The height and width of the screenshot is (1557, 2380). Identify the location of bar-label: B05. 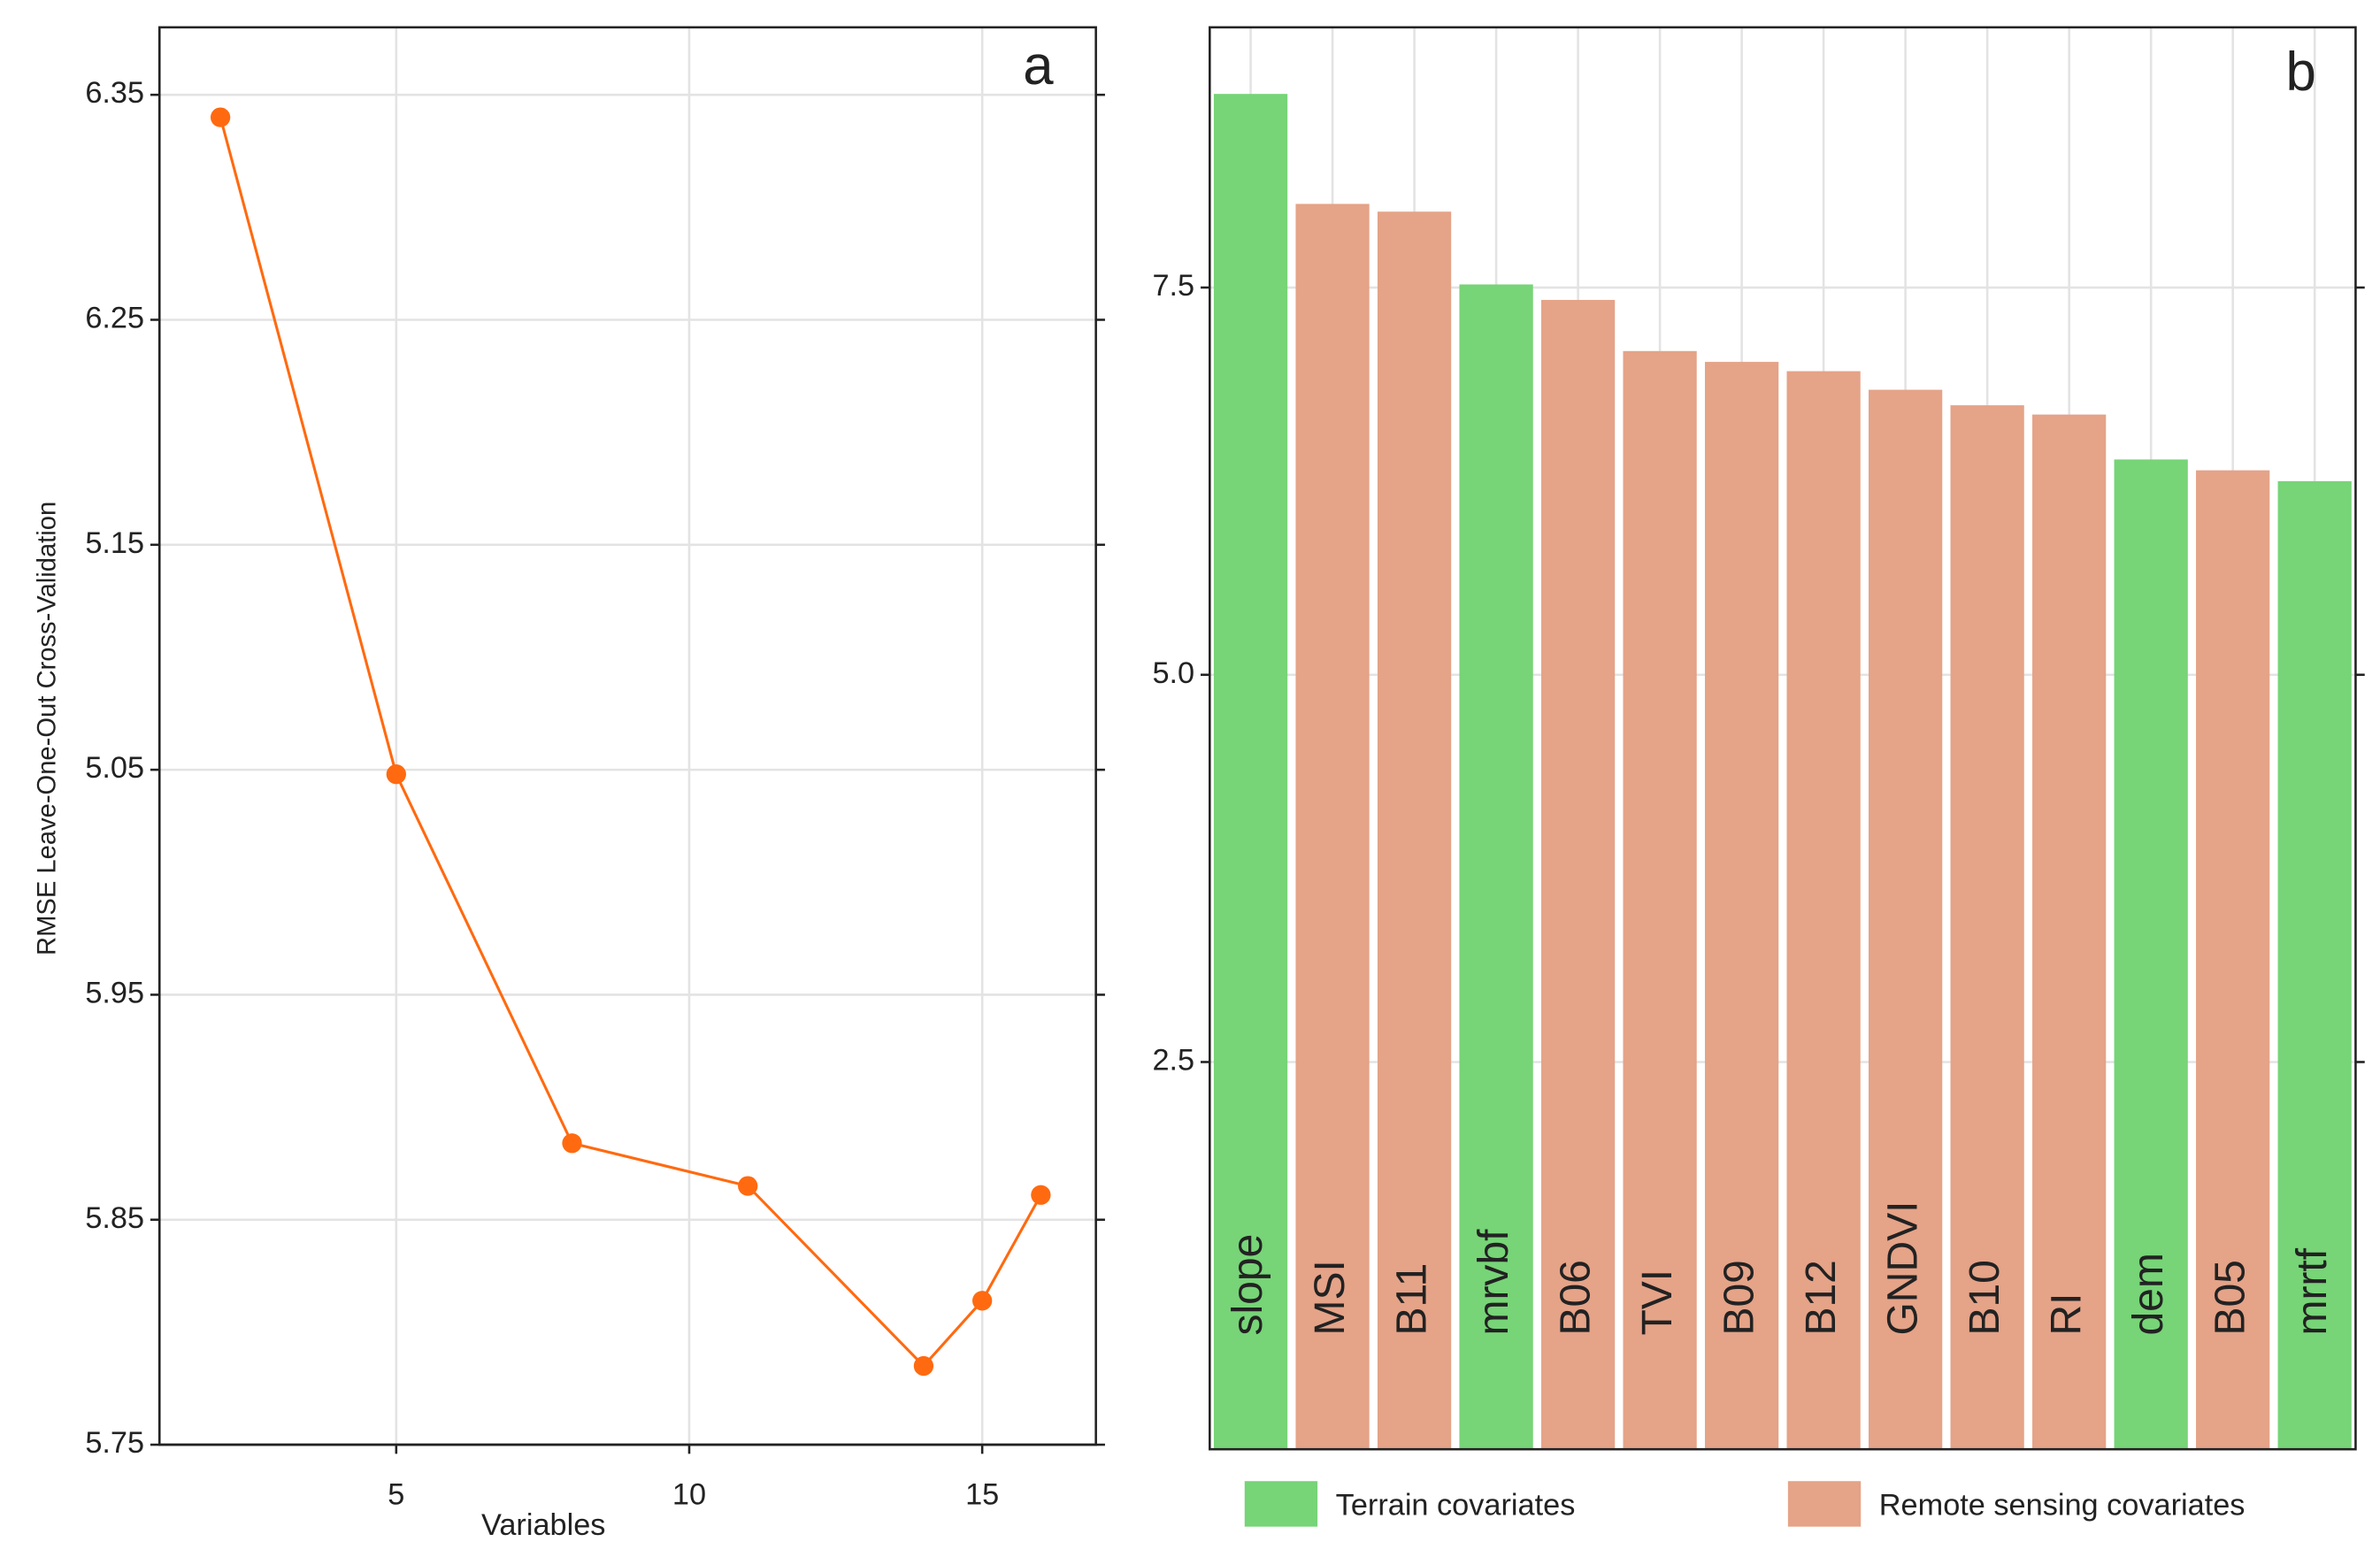
(2230, 1297).